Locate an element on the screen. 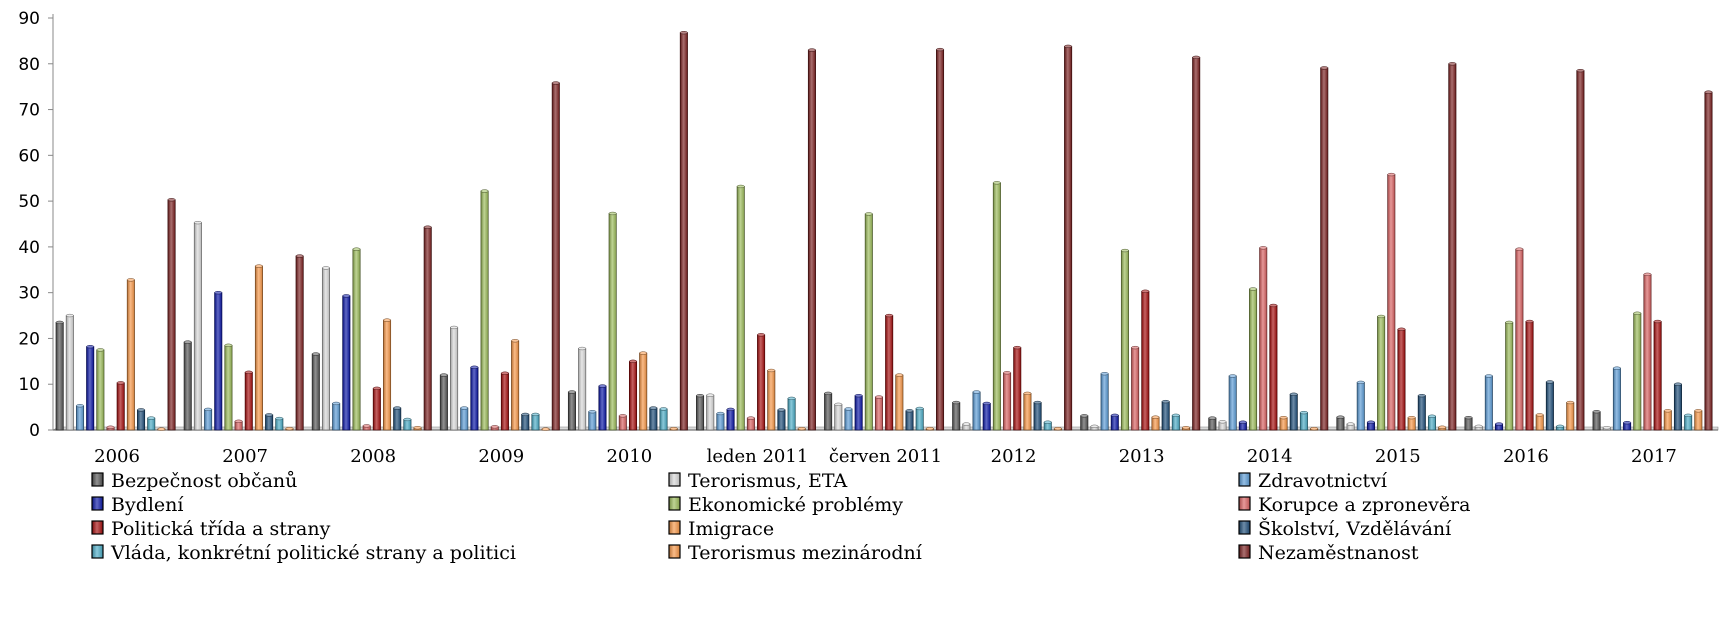  y-tick-label: 90 is located at coordinates (29, 19).